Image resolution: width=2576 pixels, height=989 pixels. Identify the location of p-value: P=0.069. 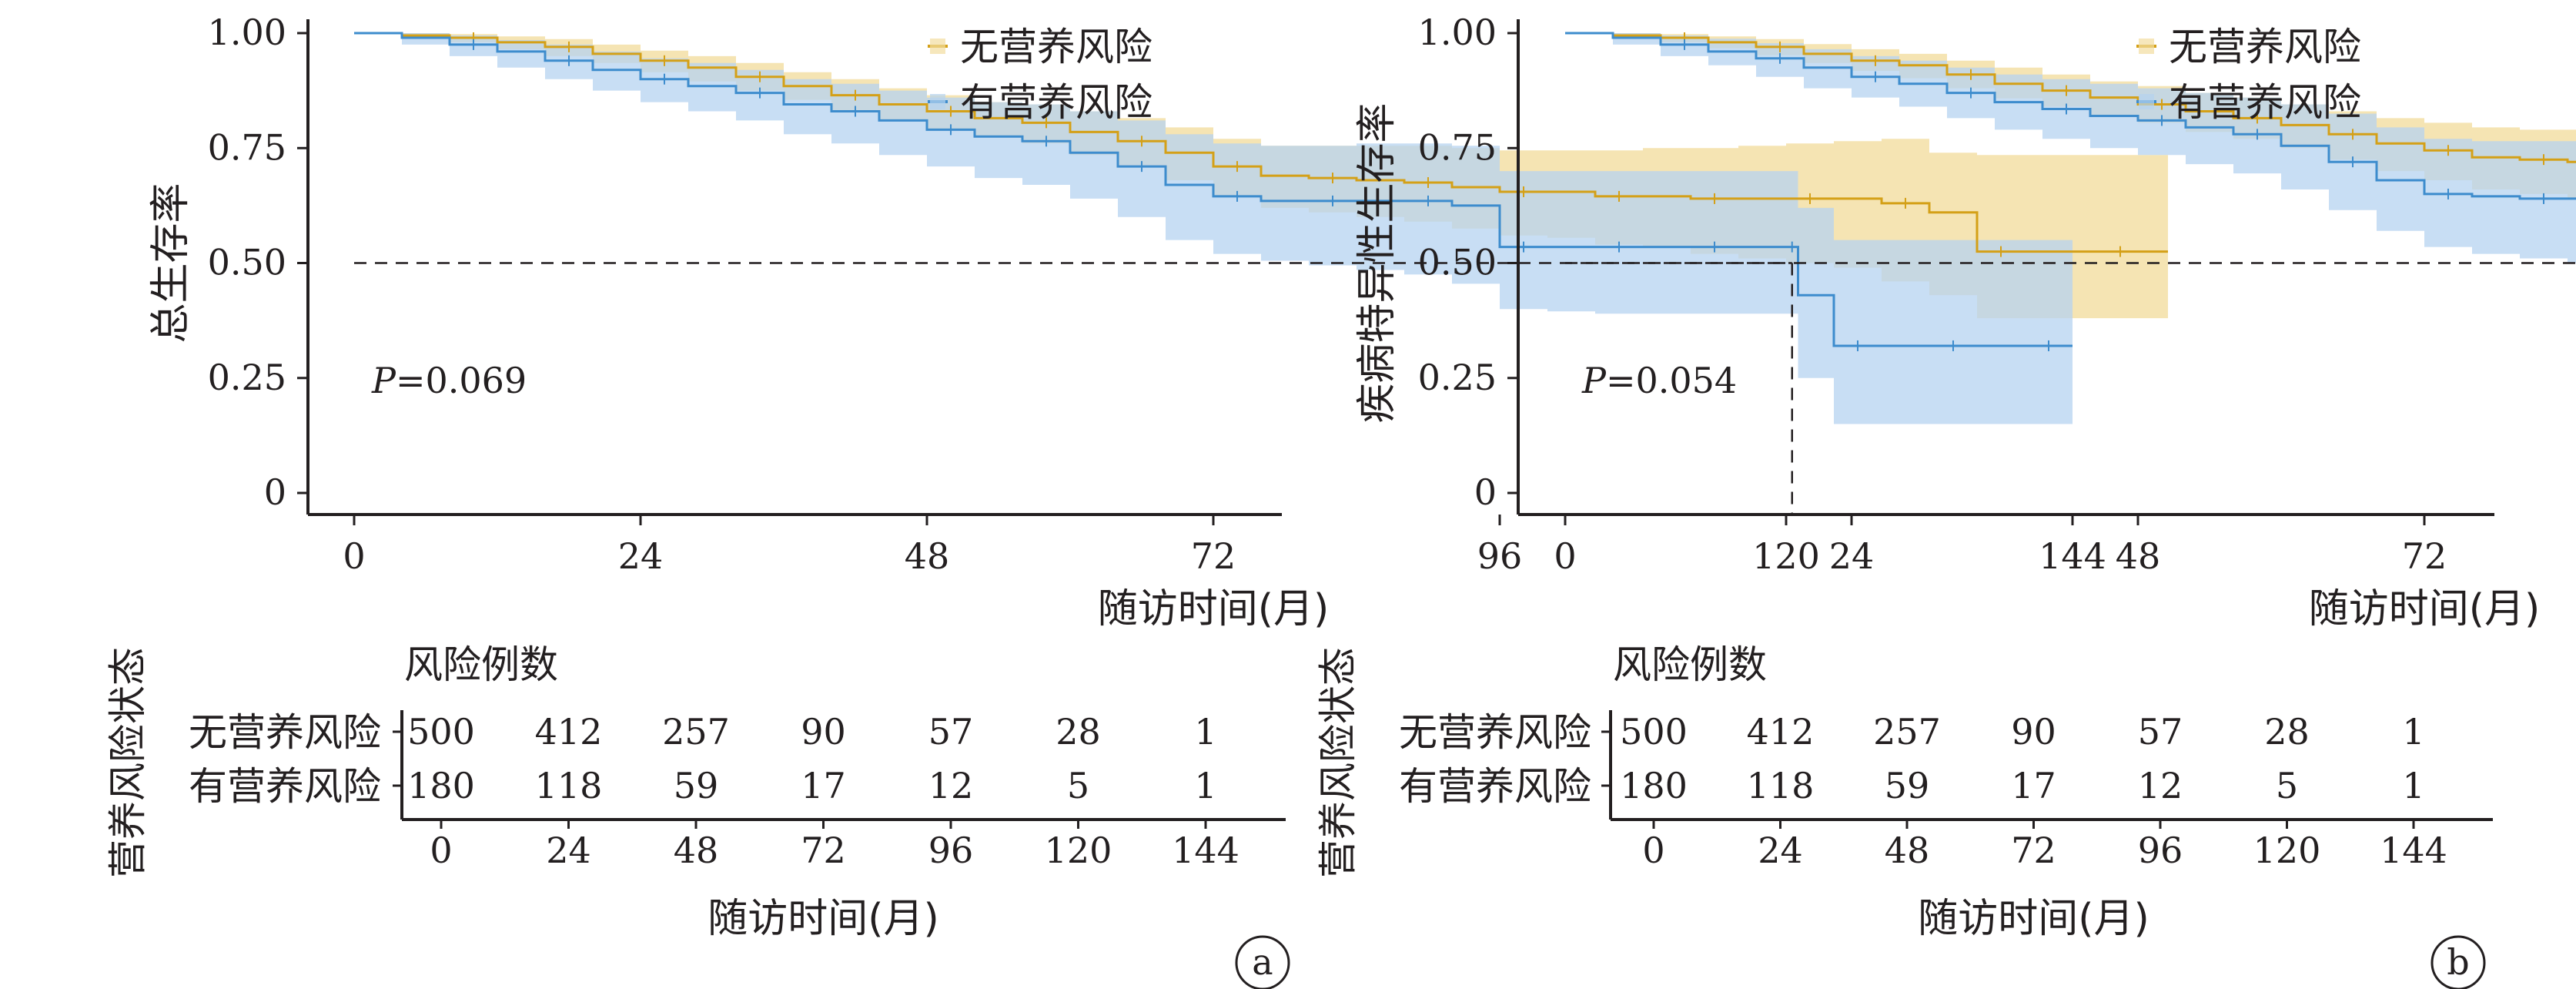
(449, 380).